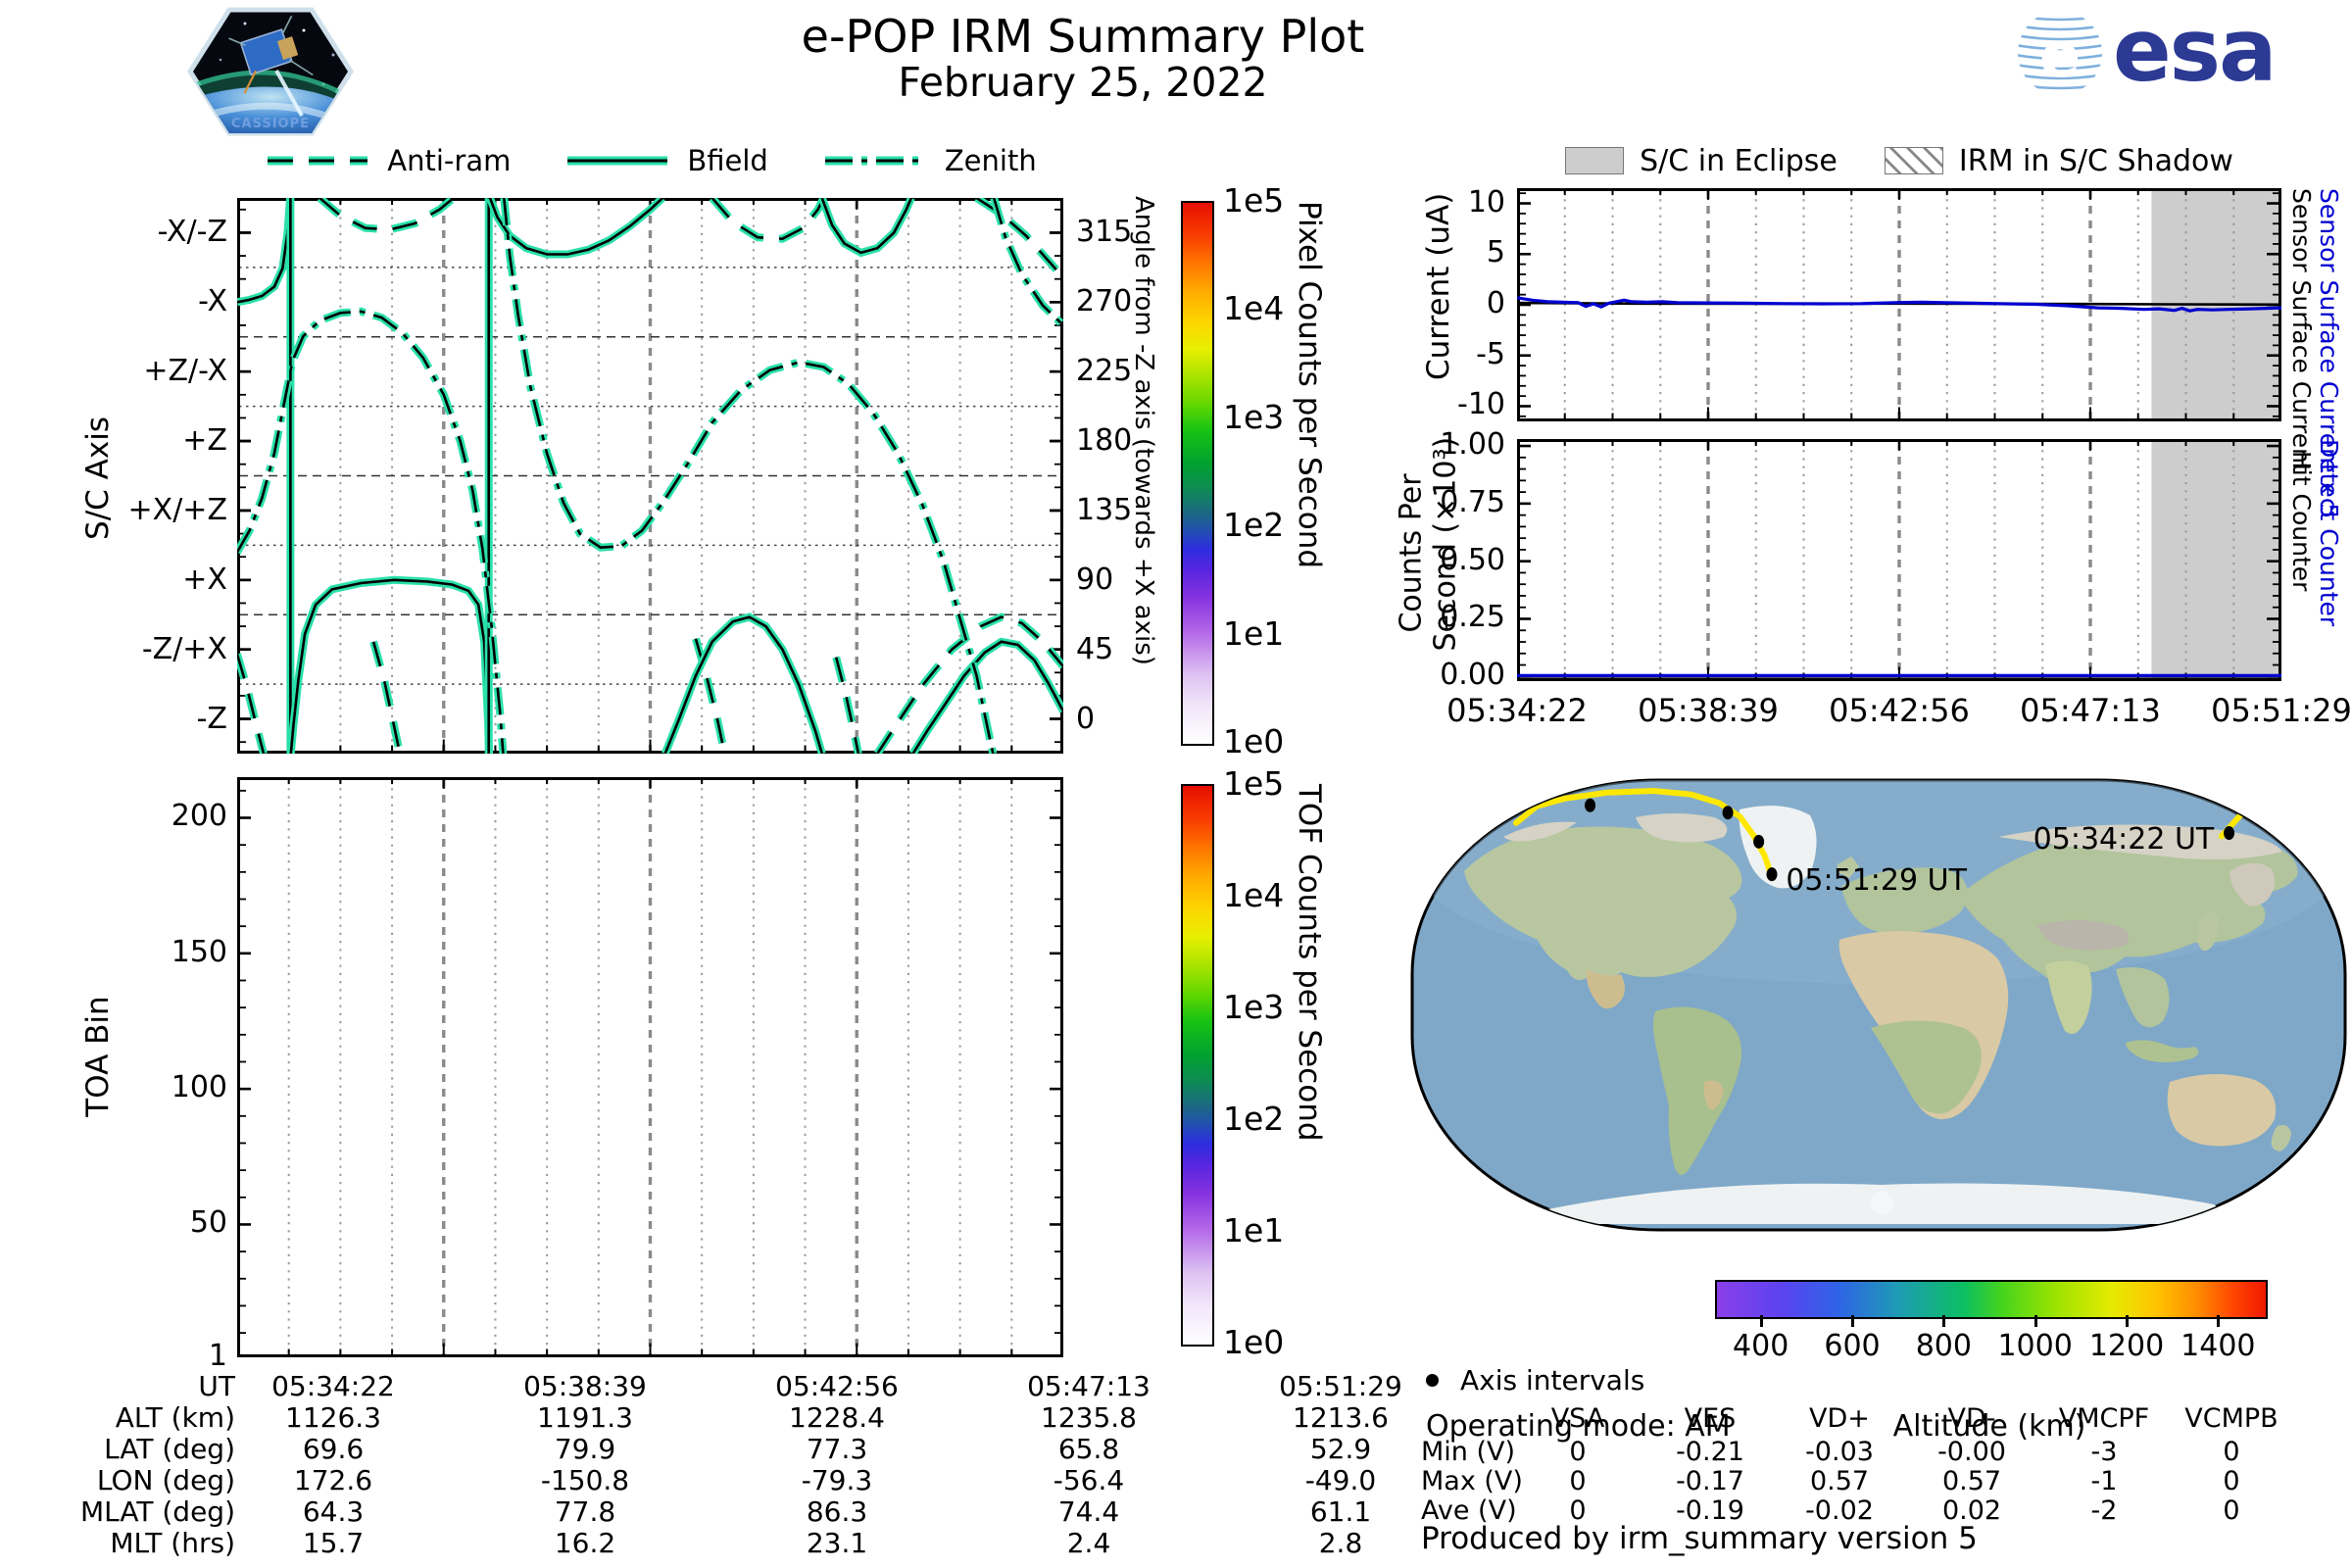 The height and width of the screenshot is (1568, 2352). What do you see at coordinates (837, 1480) in the screenshot?
I see `ephem-cell: -79.3` at bounding box center [837, 1480].